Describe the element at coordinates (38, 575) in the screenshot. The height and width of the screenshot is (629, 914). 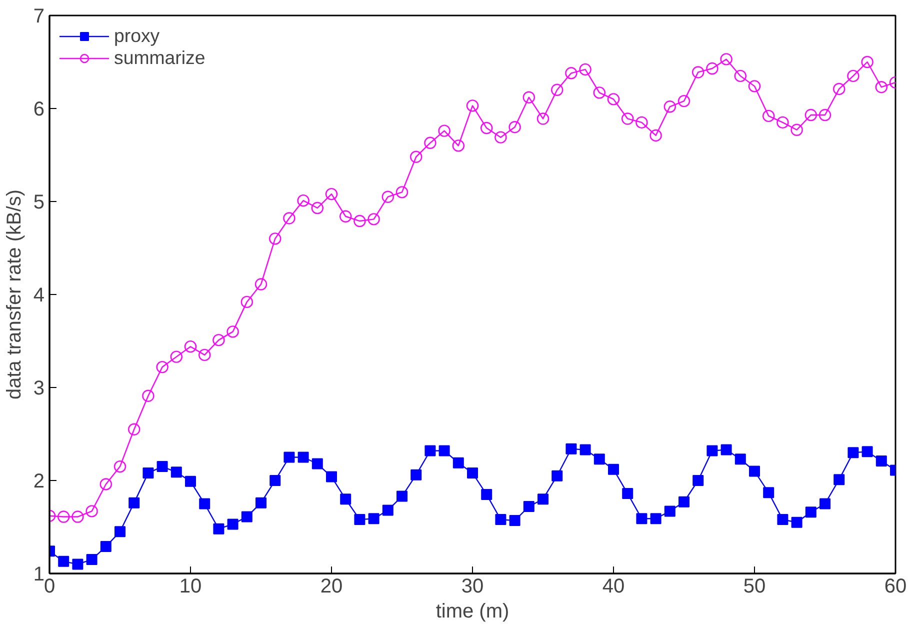
I see `y-tick-label: 1` at that location.